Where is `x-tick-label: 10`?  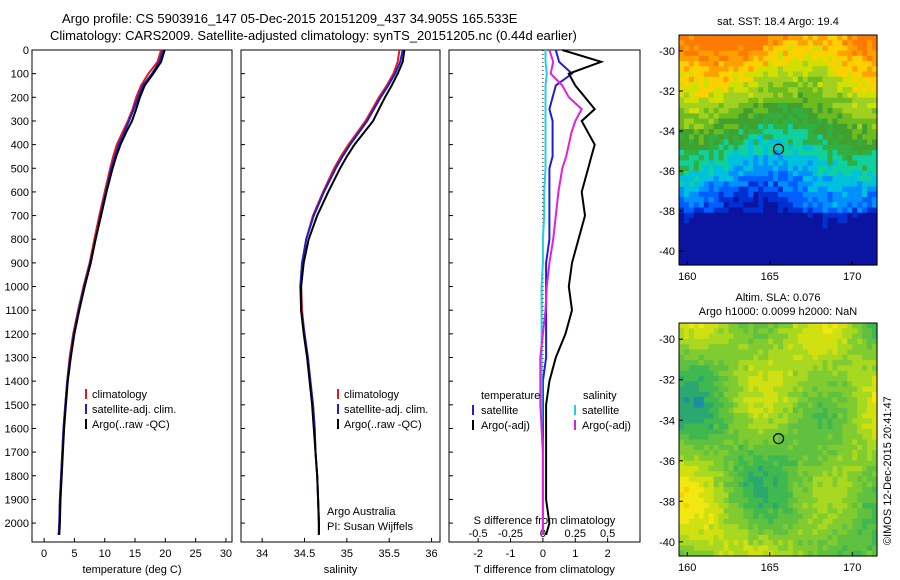
x-tick-label: 10 is located at coordinates (105, 554).